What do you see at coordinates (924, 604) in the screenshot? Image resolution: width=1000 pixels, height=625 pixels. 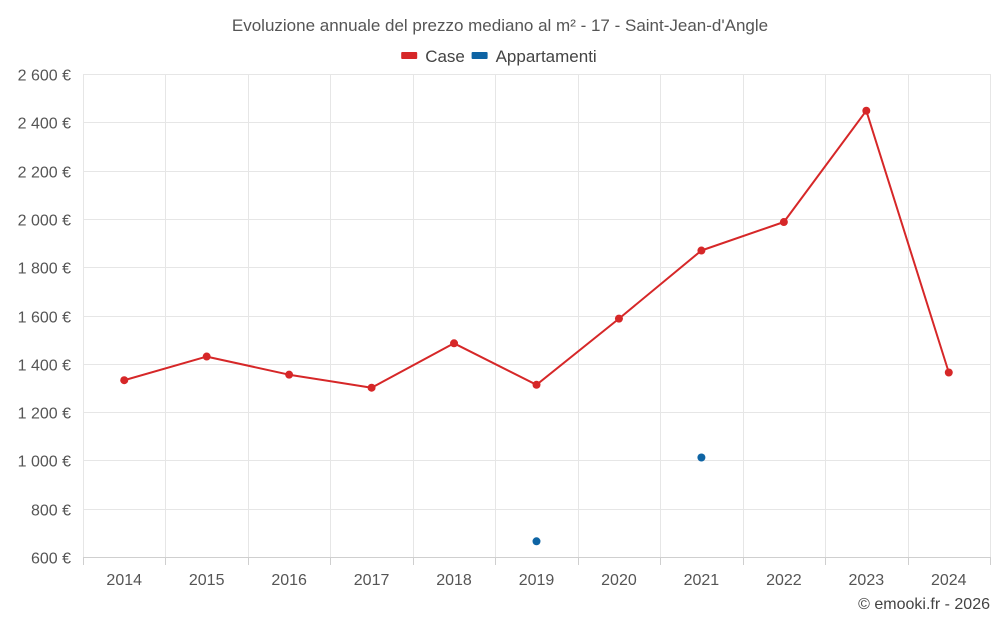 I see `credit-text: © emooki.fr - 2026` at bounding box center [924, 604].